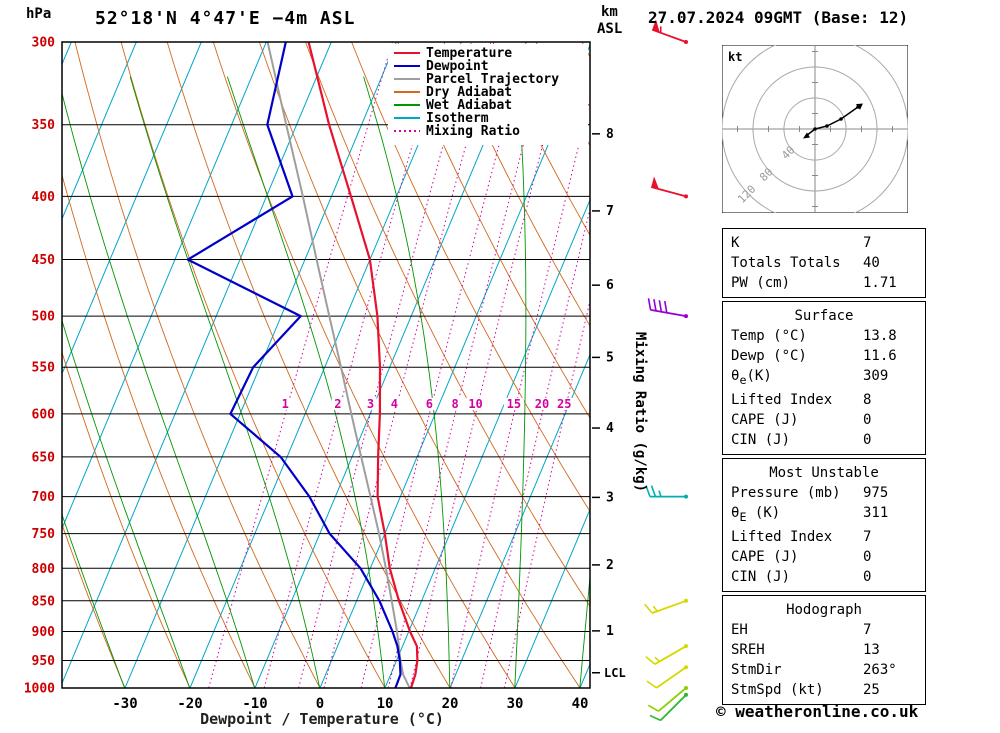 This screenshot has width=1000, height=733. I want to click on indices-box: K 7 Totals Totals 40 PW (cm) 1.71, so click(824, 263).